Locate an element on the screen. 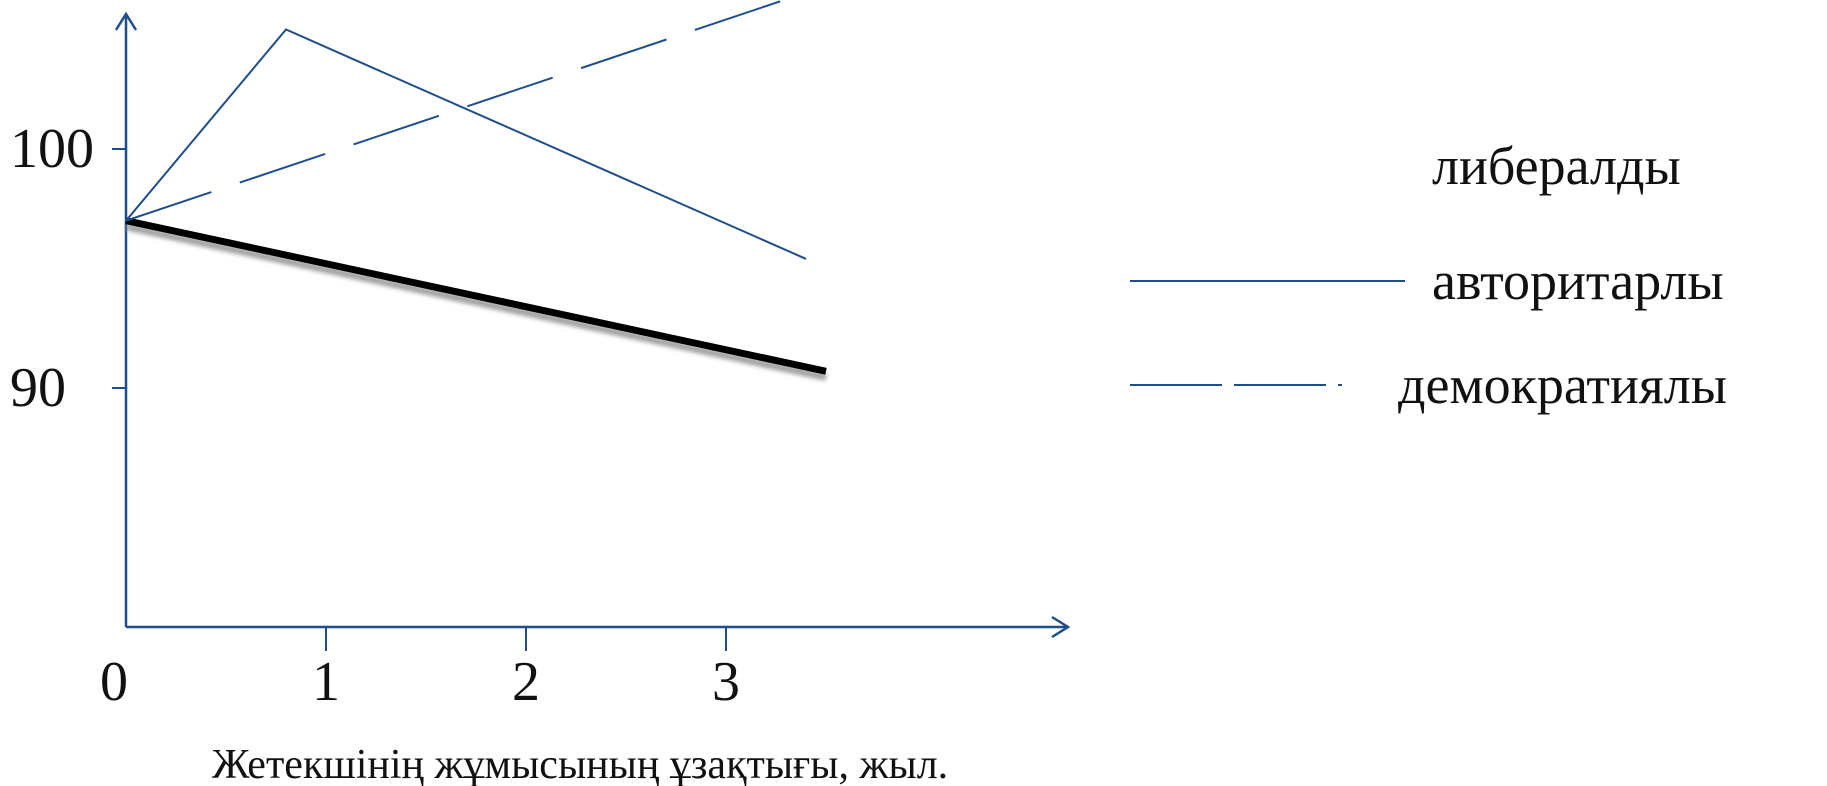  y-tick-label: 90 is located at coordinates (38, 388).